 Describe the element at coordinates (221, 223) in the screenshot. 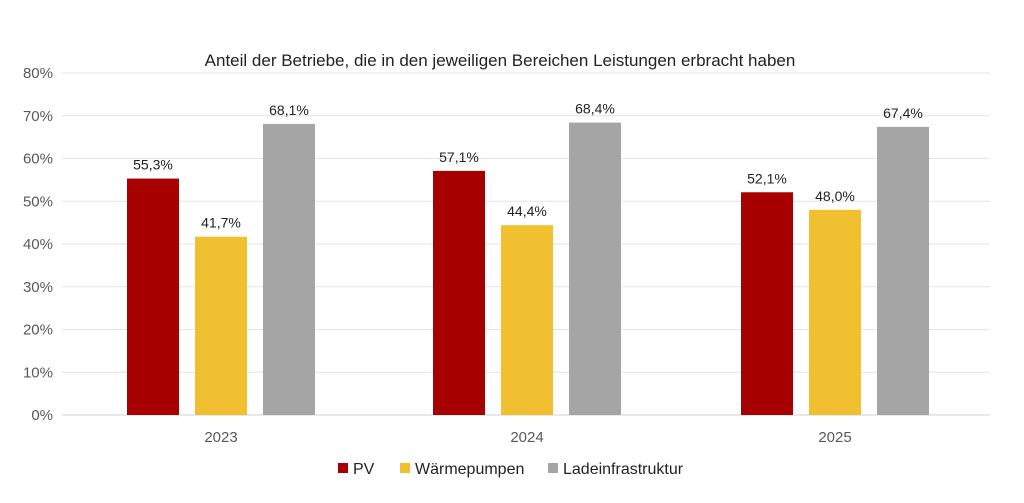

I see `data-label: 41,7%` at that location.